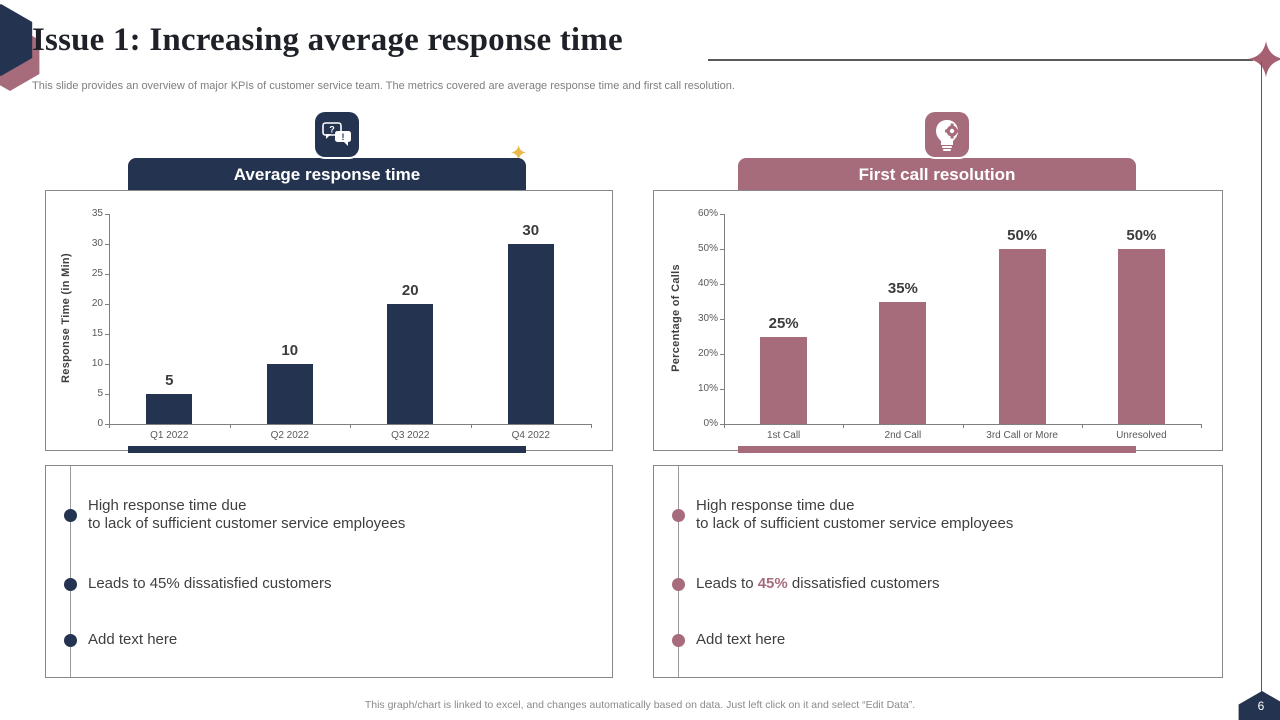  Describe the element at coordinates (937, 449) in the screenshot. I see `right-accent-strip` at that location.